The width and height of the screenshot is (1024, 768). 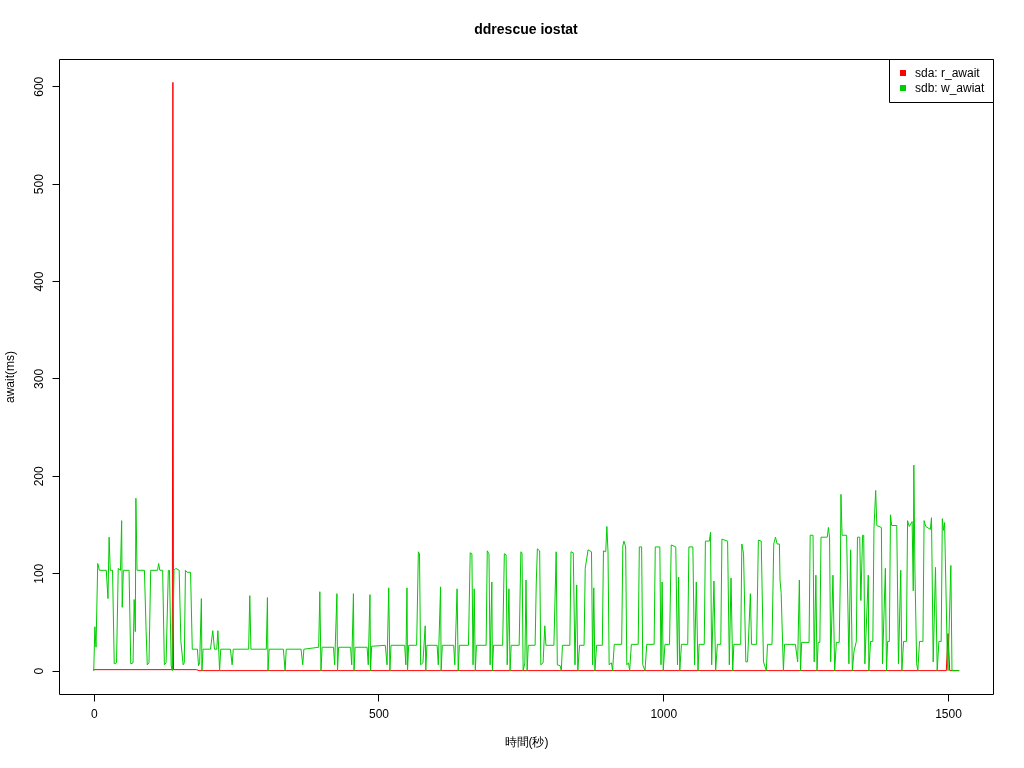 What do you see at coordinates (38, 573) in the screenshot?
I see `y-tick-label: 100` at bounding box center [38, 573].